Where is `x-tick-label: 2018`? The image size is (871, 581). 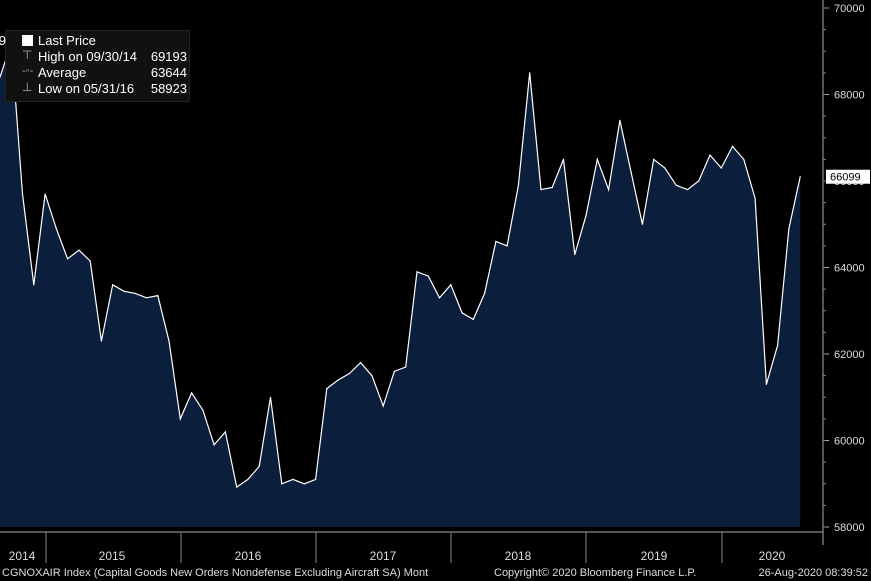
x-tick-label: 2018 is located at coordinates (518, 556).